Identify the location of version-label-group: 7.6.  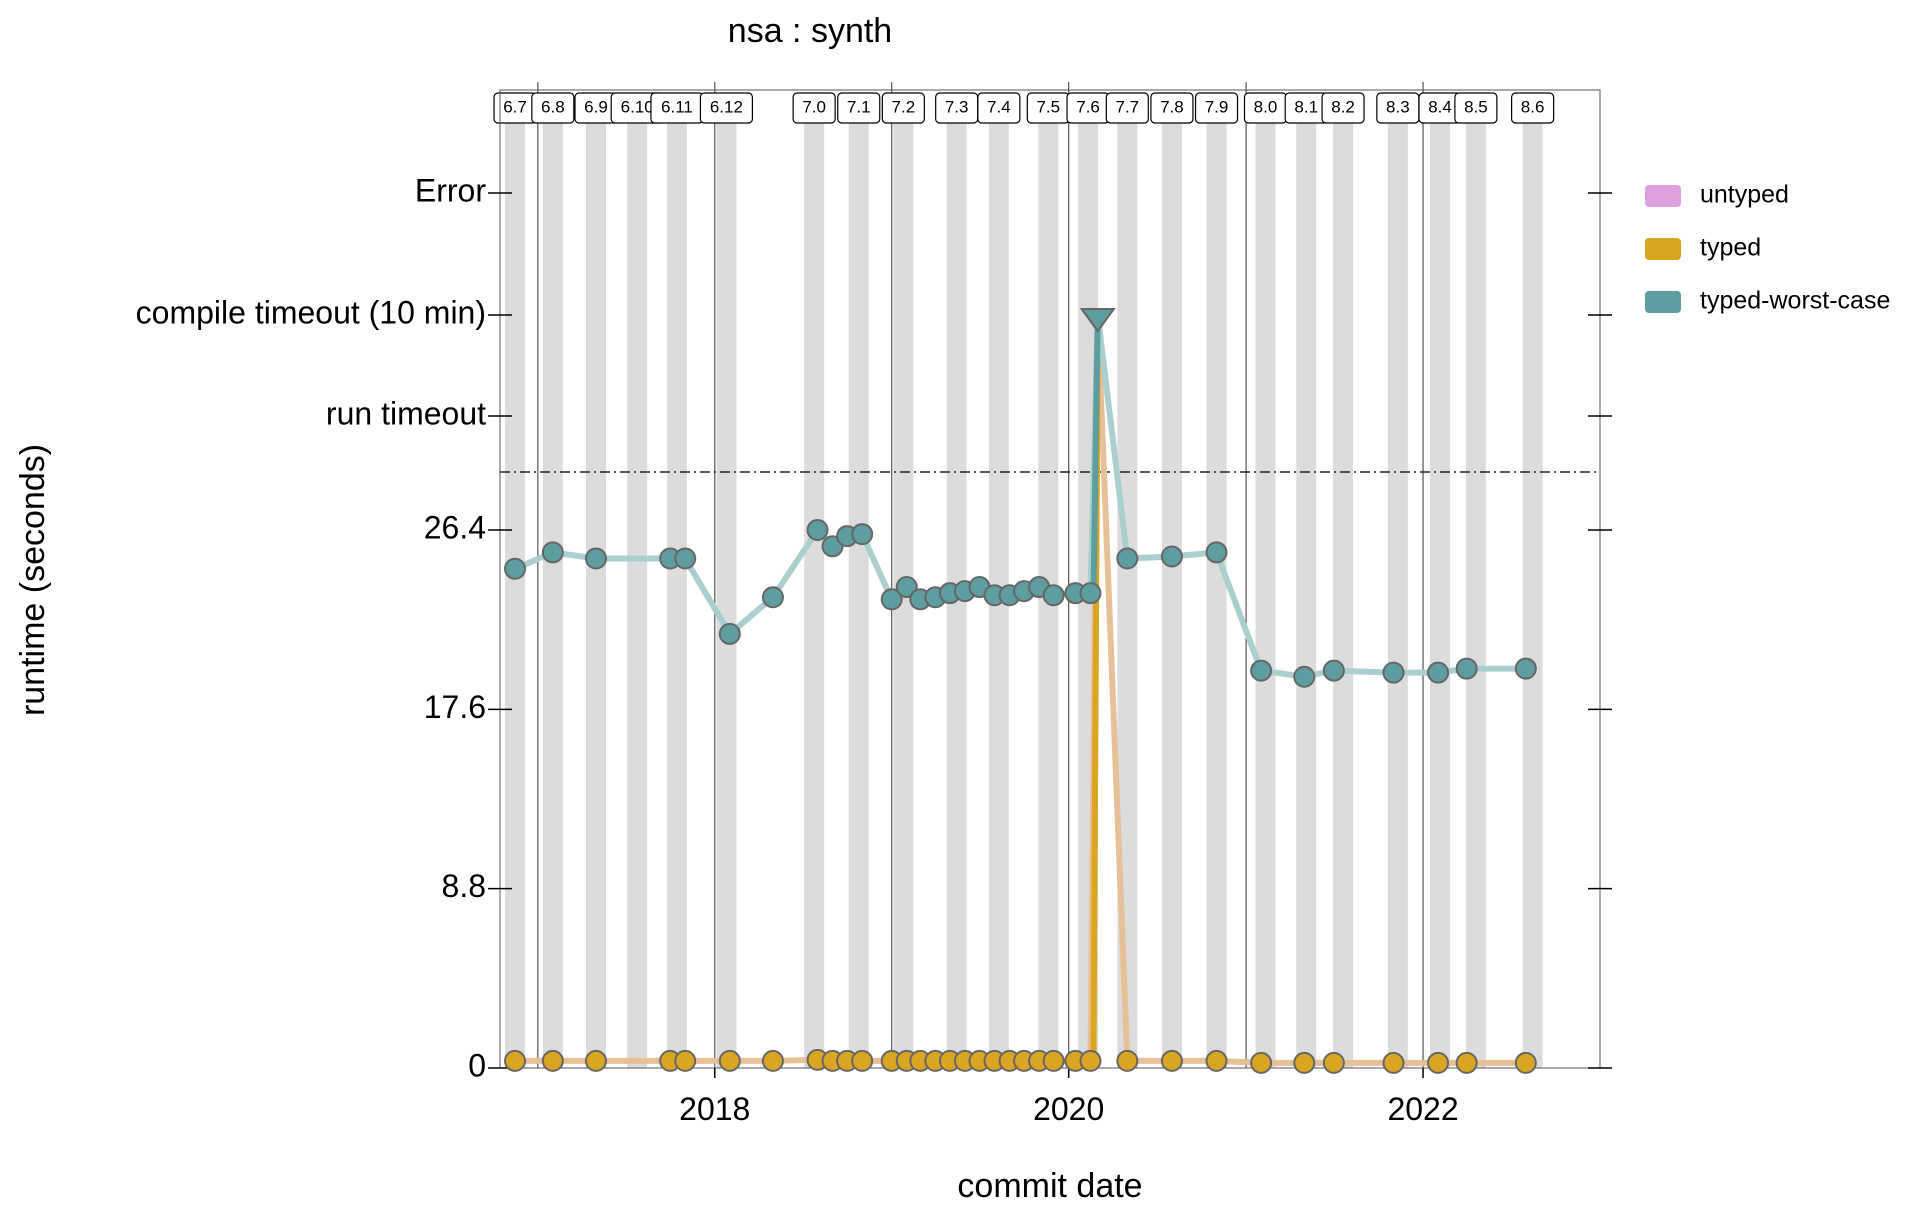
(1088, 108).